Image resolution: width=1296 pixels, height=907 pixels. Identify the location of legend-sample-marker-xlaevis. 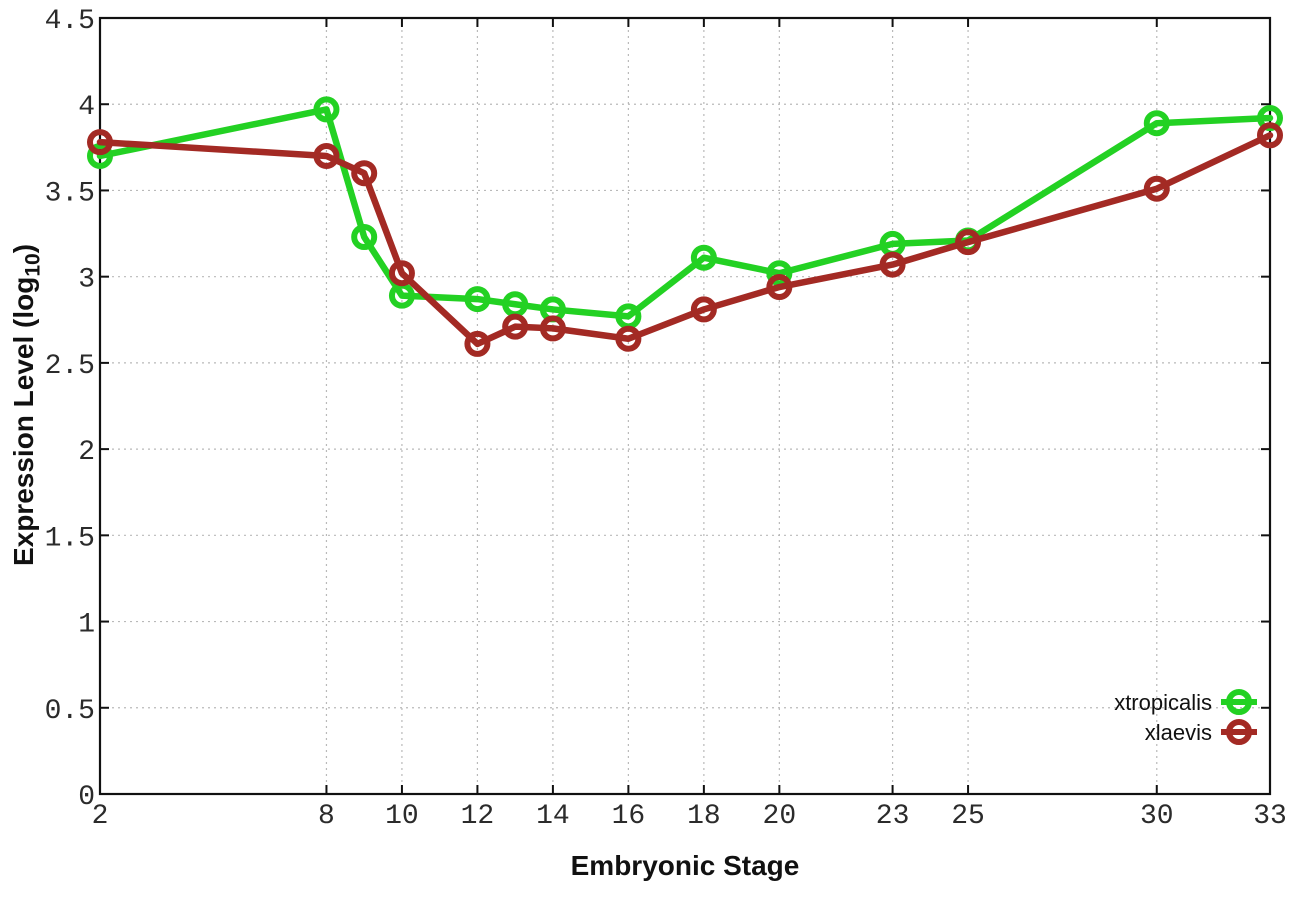
(1239, 732).